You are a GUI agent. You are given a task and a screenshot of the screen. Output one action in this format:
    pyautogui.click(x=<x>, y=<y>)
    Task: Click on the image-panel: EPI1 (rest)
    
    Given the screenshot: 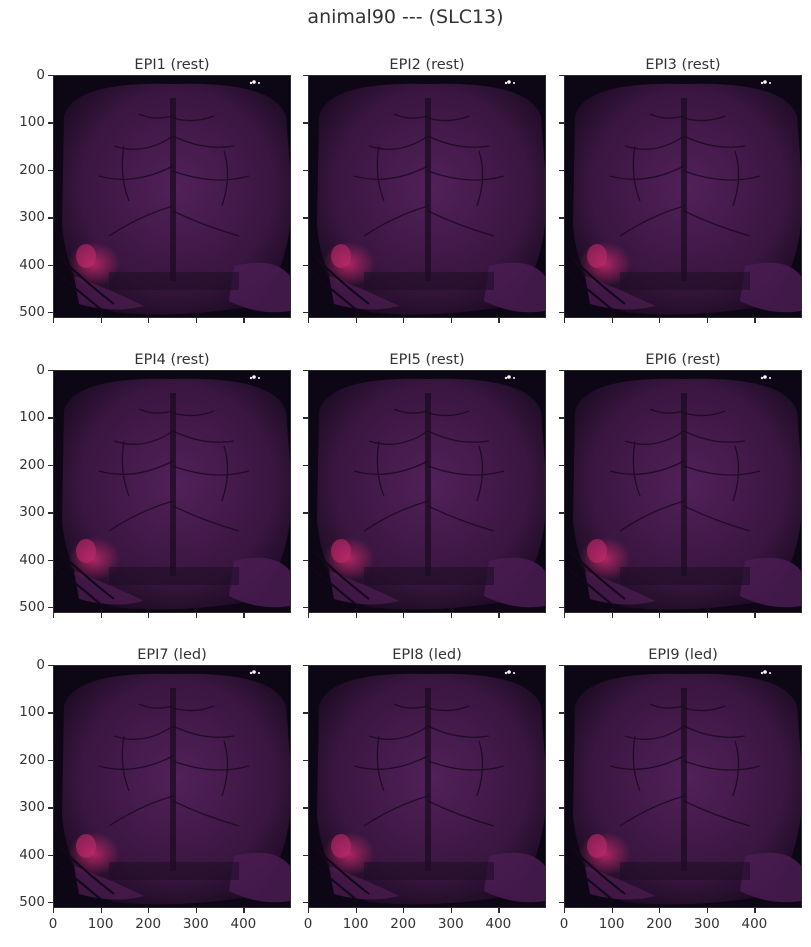 What is the action you would take?
    pyautogui.click(x=172, y=187)
    